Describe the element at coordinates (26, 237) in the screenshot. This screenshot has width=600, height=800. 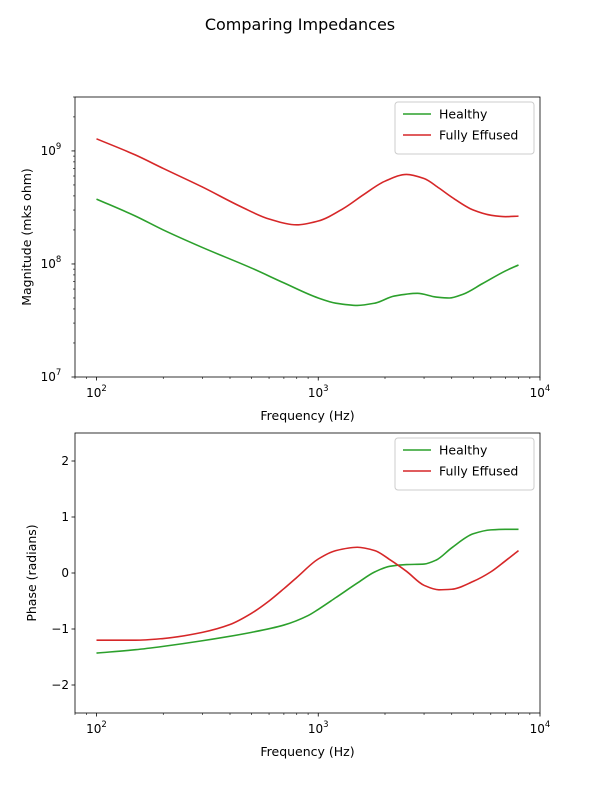
I see `y-axis-label: Magnitude (mks ohm)` at that location.